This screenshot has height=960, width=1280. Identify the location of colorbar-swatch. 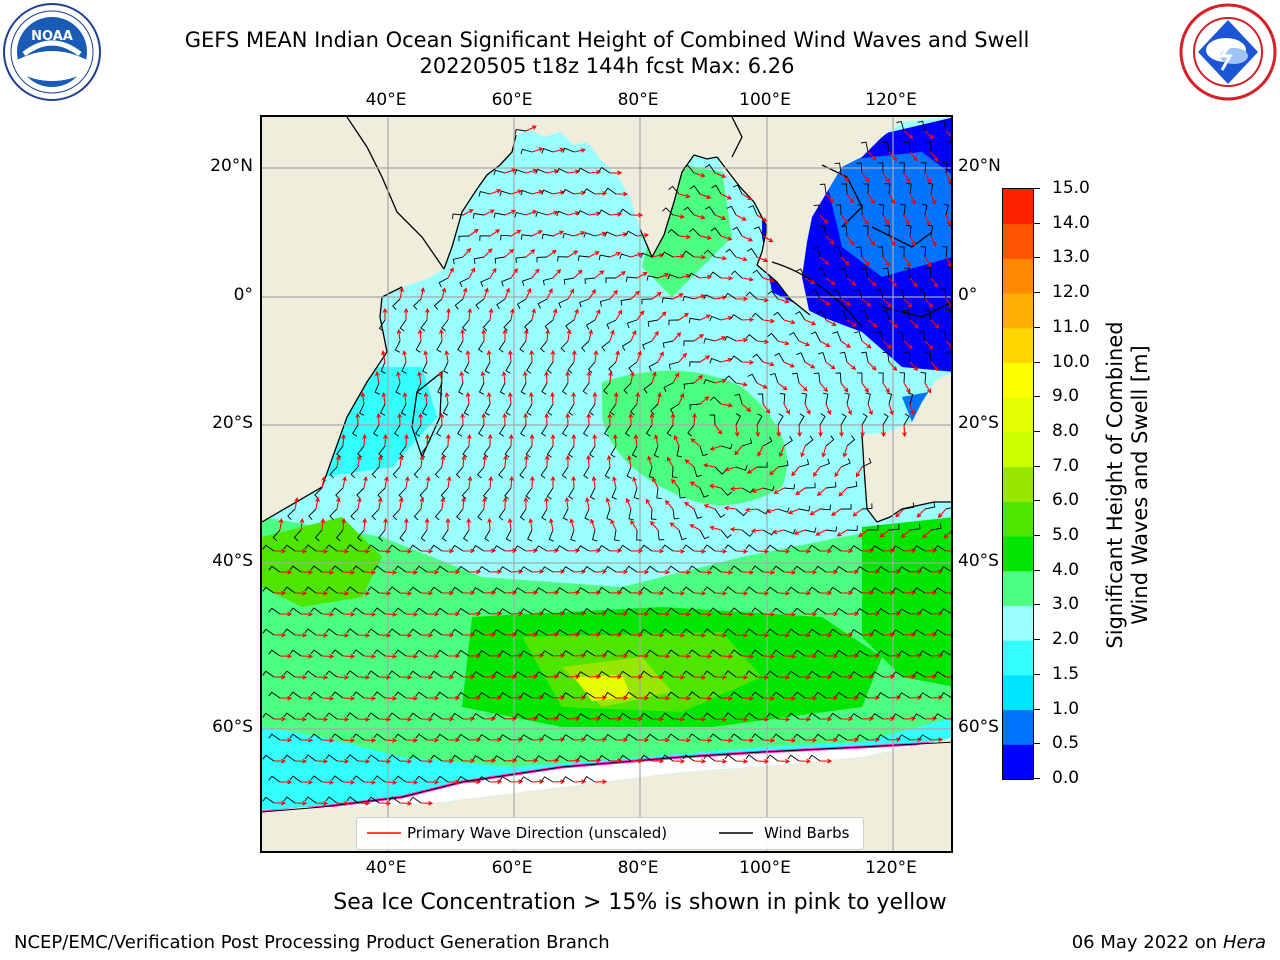
(1018, 727).